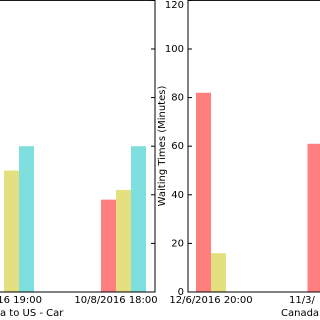  What do you see at coordinates (174, 5) in the screenshot?
I see `y-tick-label: 120` at bounding box center [174, 5].